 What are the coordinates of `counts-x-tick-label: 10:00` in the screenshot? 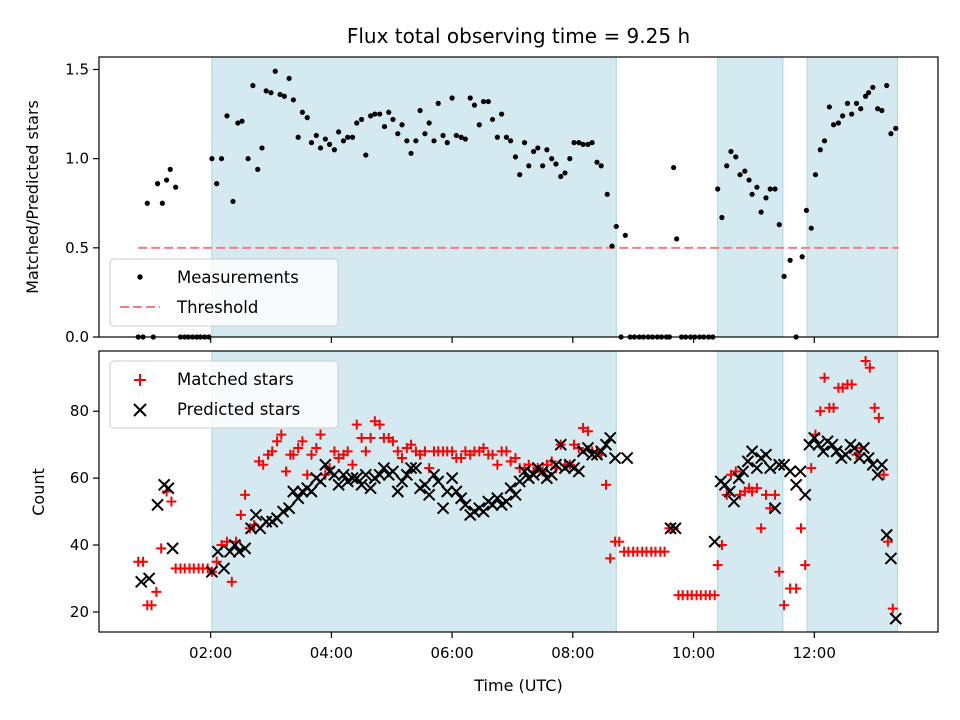 It's located at (693, 653).